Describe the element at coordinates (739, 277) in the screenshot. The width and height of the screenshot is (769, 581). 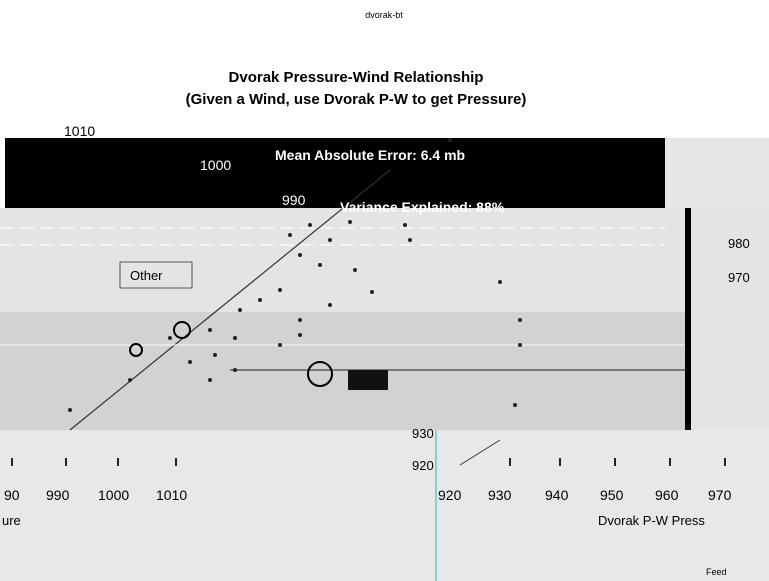
I see `y-tick-label: 970` at that location.